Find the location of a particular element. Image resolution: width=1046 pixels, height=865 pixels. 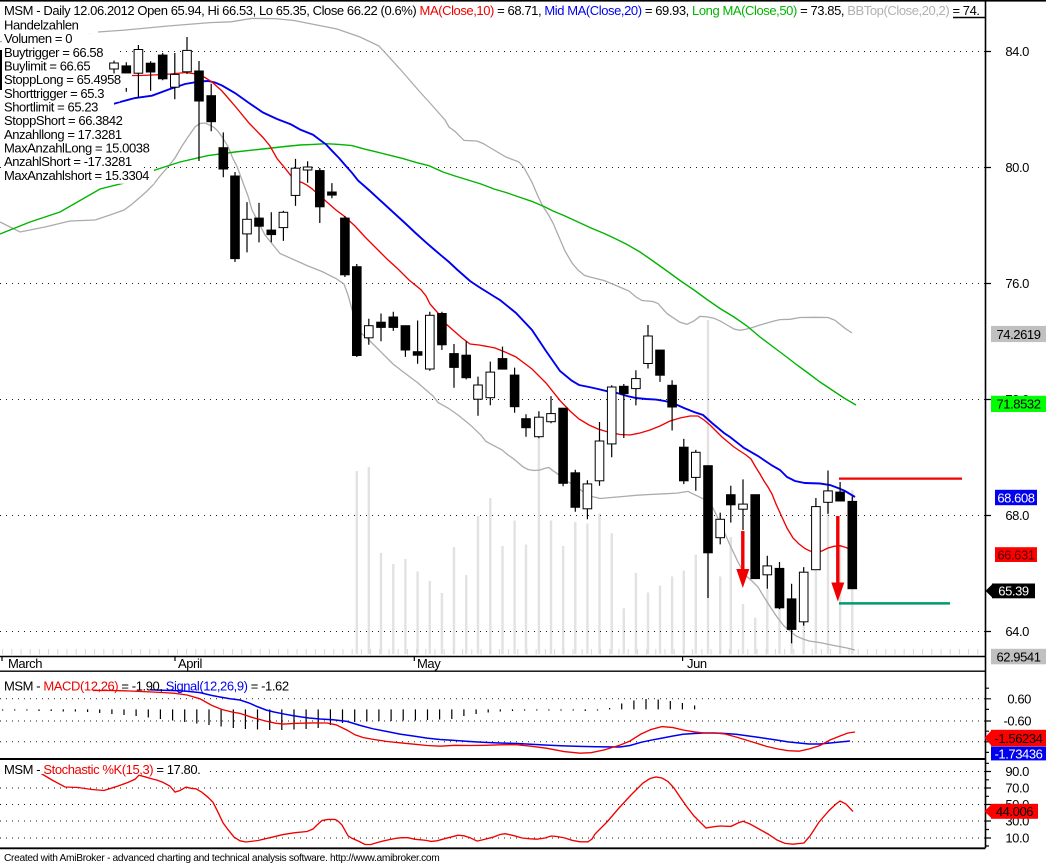

svg-text: AnzahlShort = -17.3281 is located at coordinates (68, 161).